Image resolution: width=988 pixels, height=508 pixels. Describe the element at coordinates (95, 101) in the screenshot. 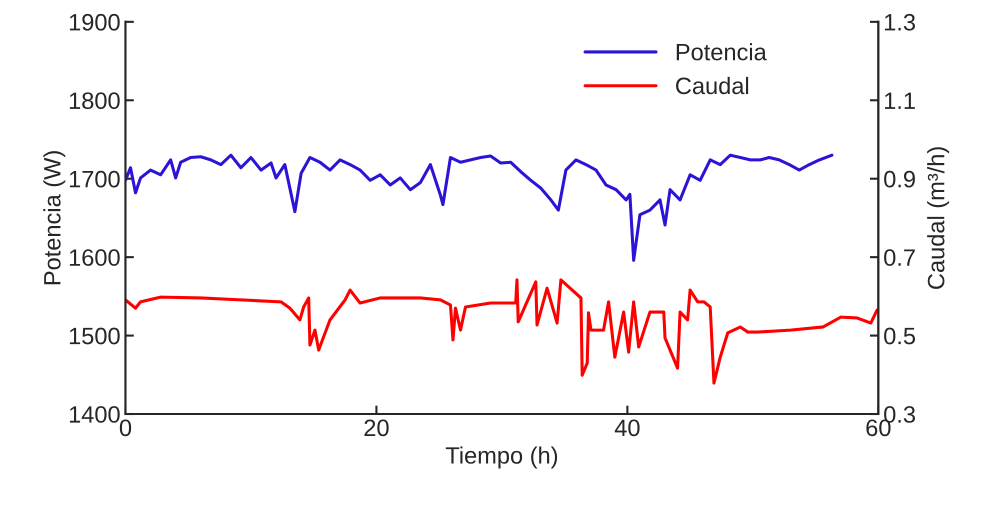

I see `y-tick-label: 1800` at that location.